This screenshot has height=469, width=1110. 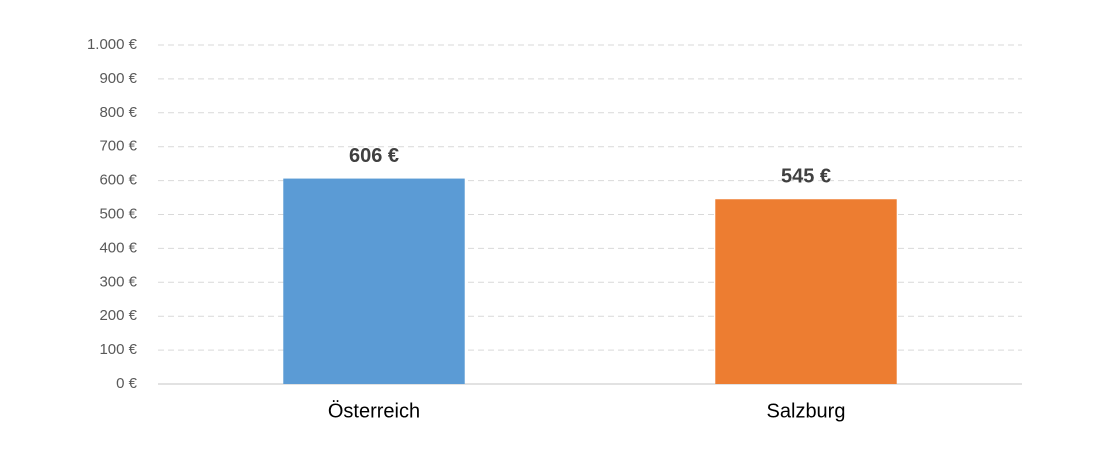 What do you see at coordinates (112, 44) in the screenshot?
I see `y-tick-label: 1.000 €` at bounding box center [112, 44].